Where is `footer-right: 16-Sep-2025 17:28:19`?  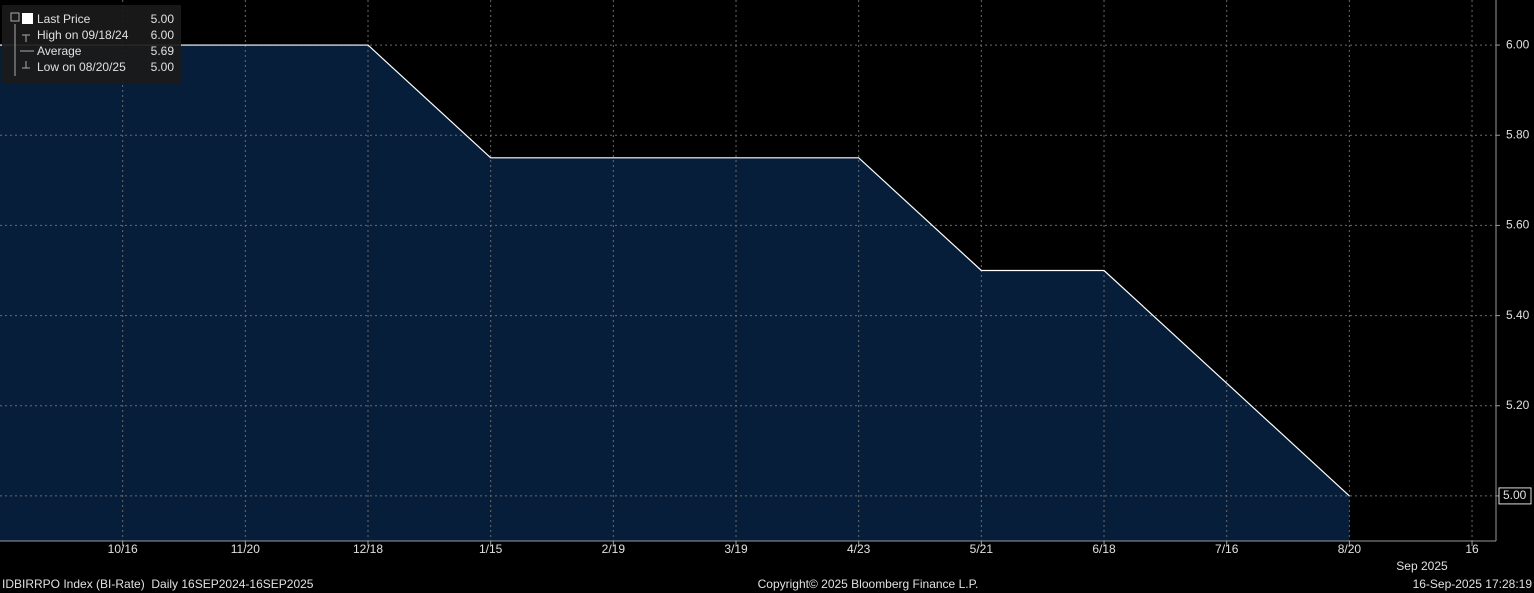 footer-right: 16-Sep-2025 17:28:19 is located at coordinates (1473, 584).